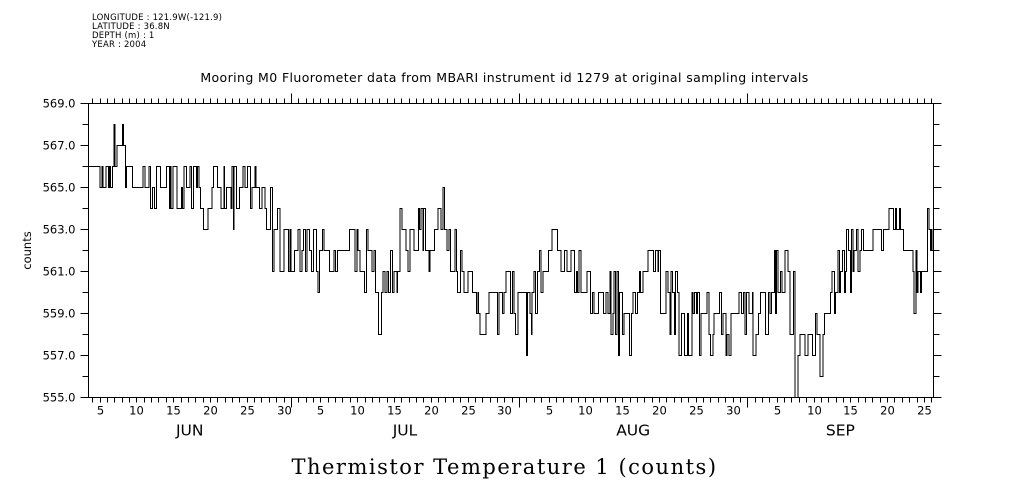 The height and width of the screenshot is (504, 1009). What do you see at coordinates (59, 230) in the screenshot?
I see `y-axis-tick-label: 563.0` at bounding box center [59, 230].